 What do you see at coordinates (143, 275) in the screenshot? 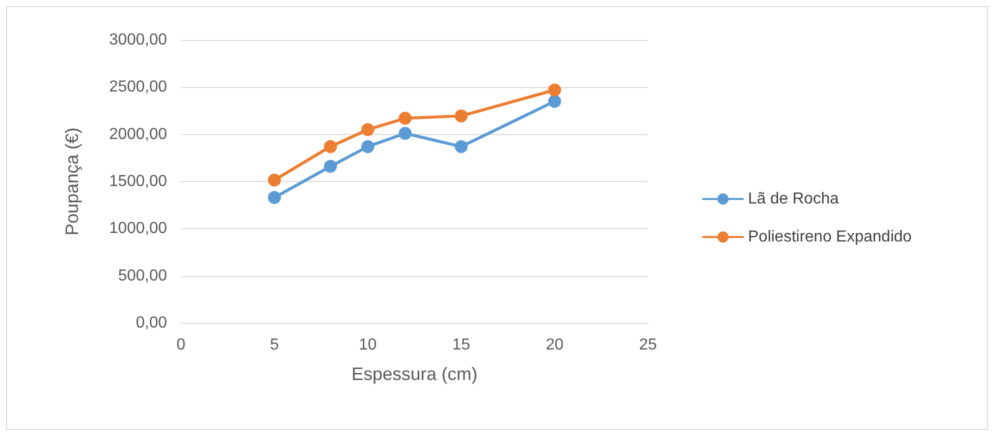
I see `y-tick-label: 500,00` at bounding box center [143, 275].